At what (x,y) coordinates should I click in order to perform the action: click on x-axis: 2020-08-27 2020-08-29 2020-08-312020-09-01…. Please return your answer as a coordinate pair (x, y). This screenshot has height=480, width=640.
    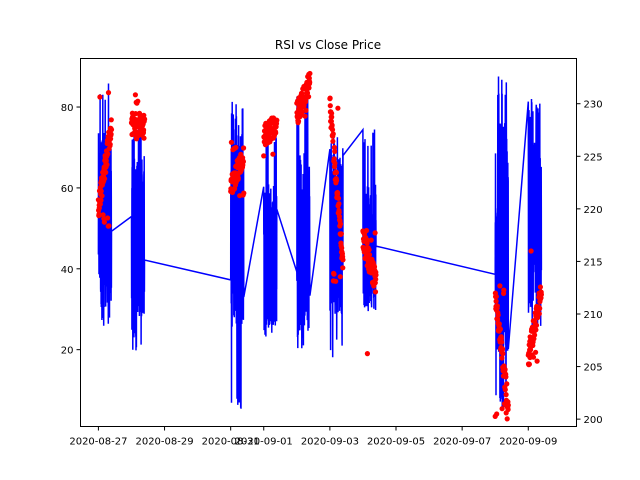
    Looking at the image, I should click on (313, 437).